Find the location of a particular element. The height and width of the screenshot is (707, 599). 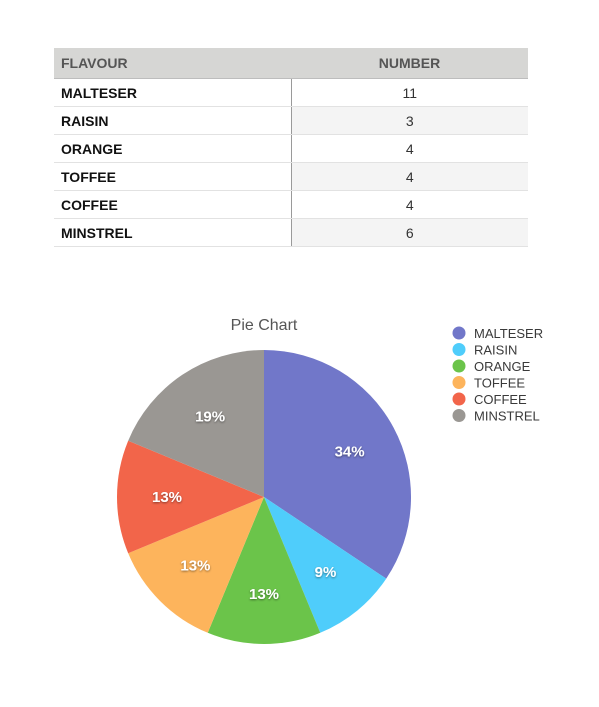

flavour-cell: TOFFEE is located at coordinates (173, 176).